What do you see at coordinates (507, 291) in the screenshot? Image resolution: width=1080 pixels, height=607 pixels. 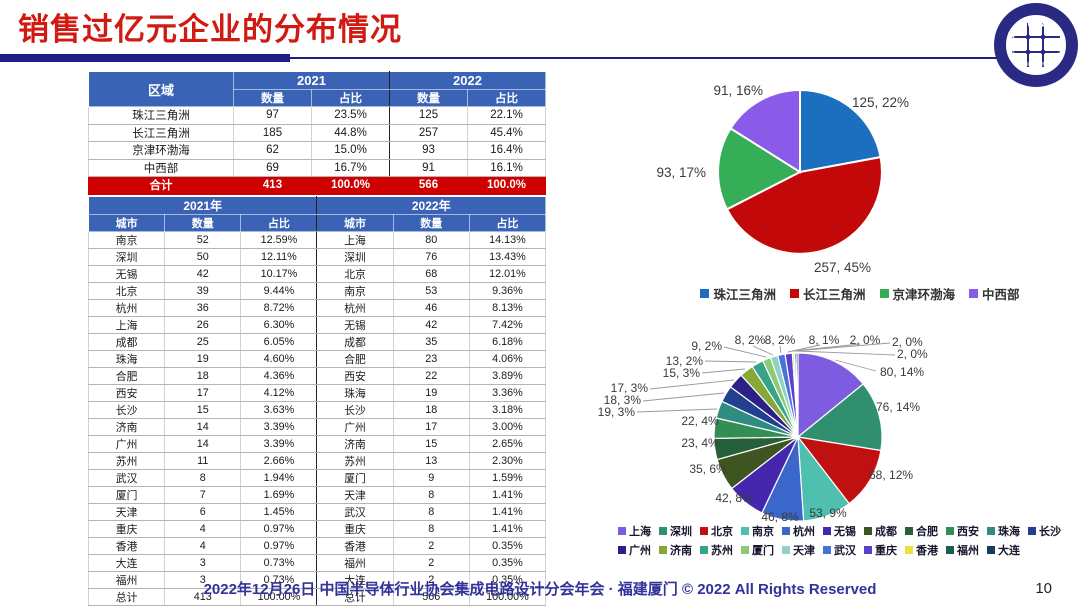 I see `table-cell: 9.36%` at bounding box center [507, 291].